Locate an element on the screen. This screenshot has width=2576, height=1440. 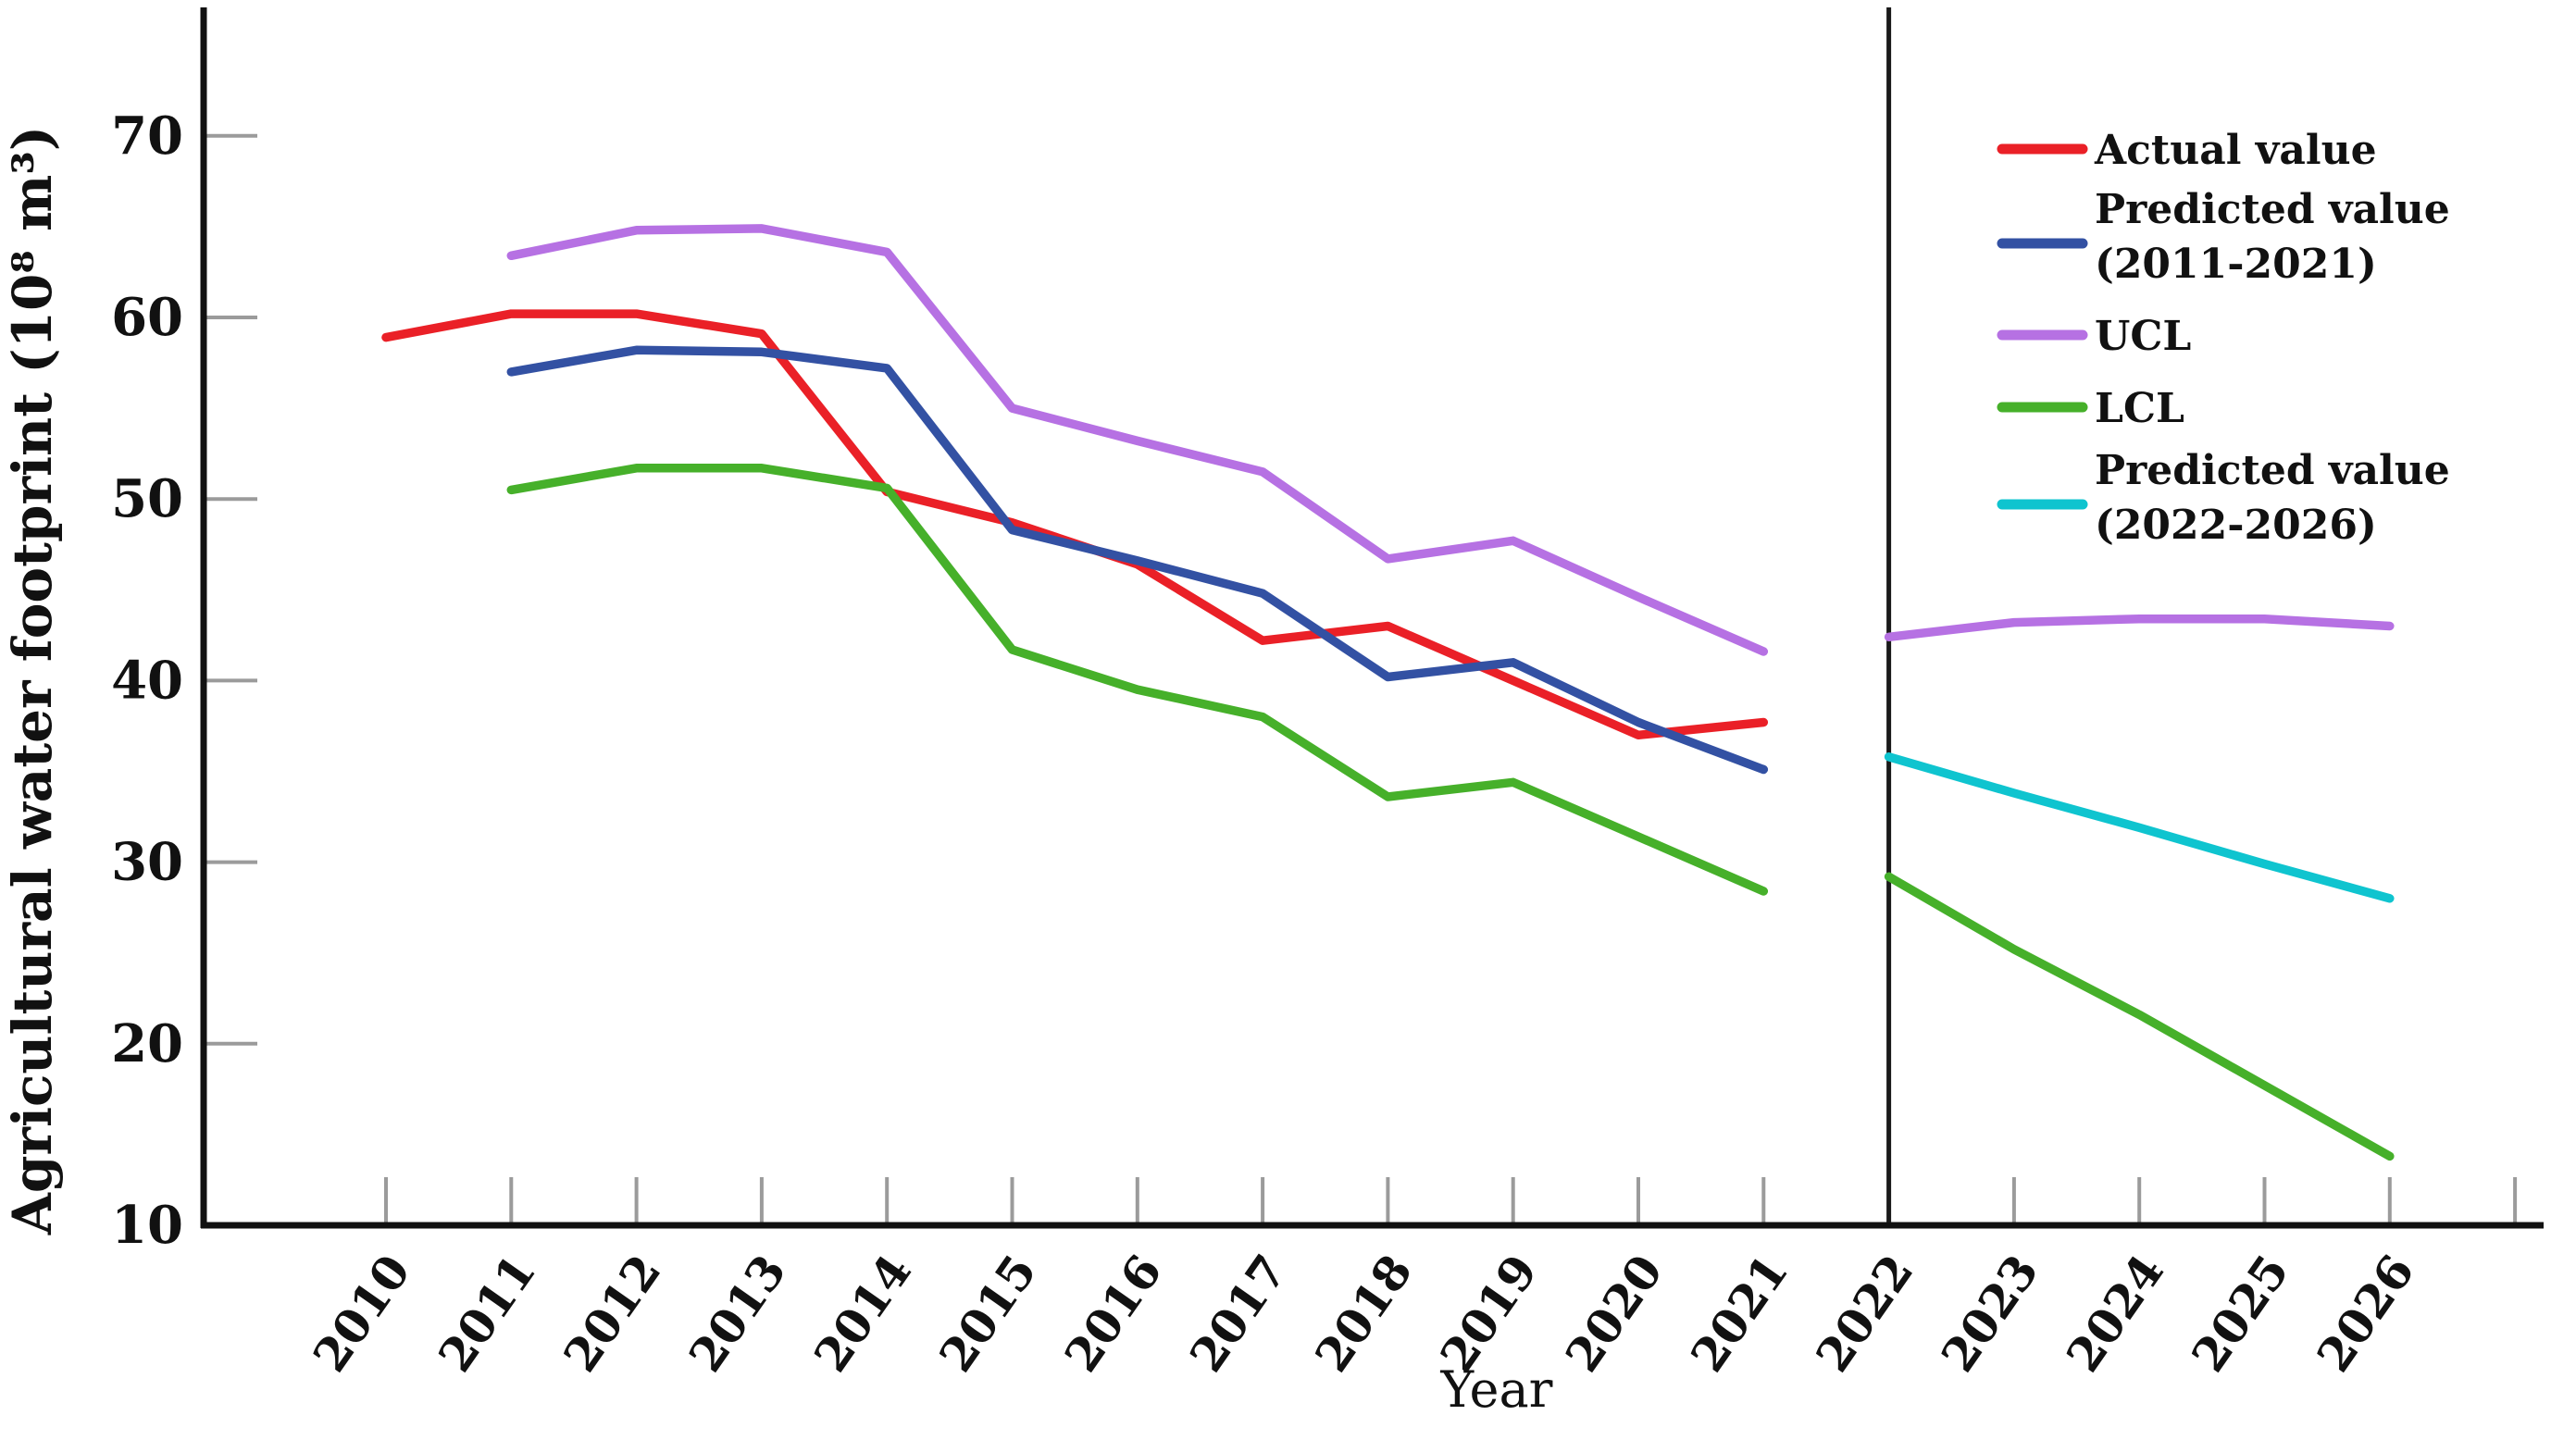
legend-entry-predicted-2022-2026: Predicted value (2022-2026) is located at coordinates (2223, 498).